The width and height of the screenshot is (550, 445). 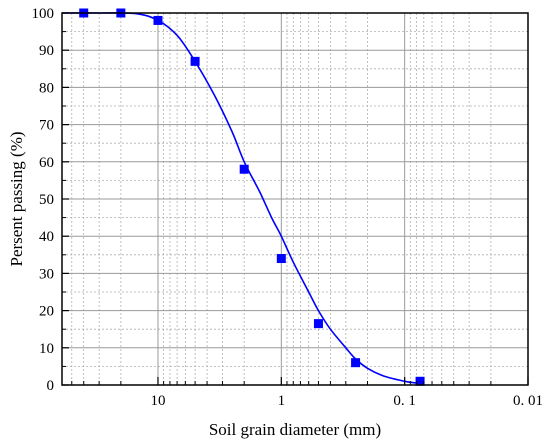 What do you see at coordinates (16, 198) in the screenshot?
I see `y-axis-title: Persent passing (%)` at bounding box center [16, 198].